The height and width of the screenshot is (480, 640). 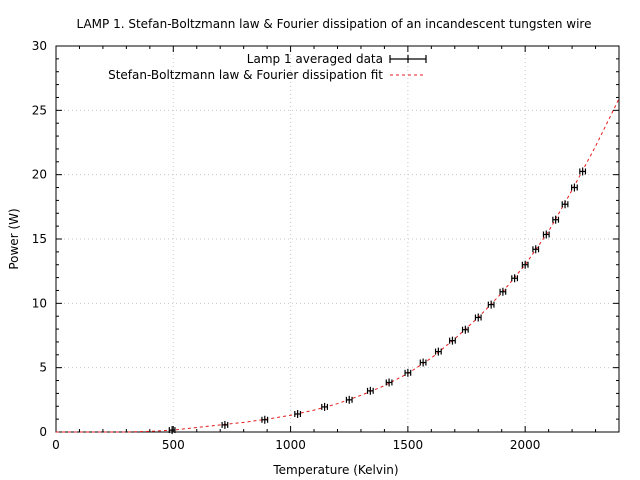 What do you see at coordinates (39, 239) in the screenshot?
I see `y-tick-label: 15` at bounding box center [39, 239].